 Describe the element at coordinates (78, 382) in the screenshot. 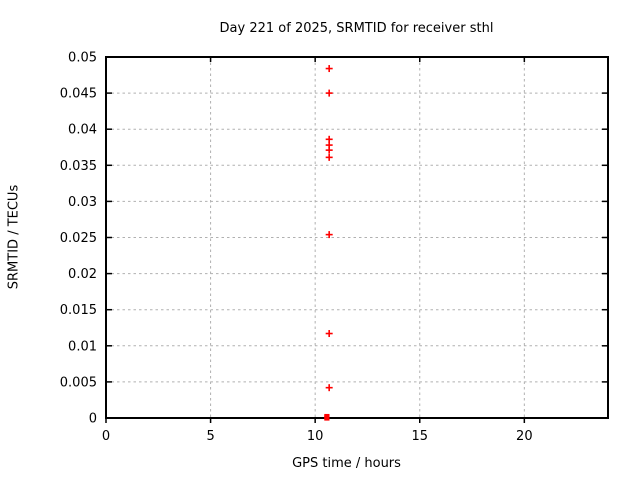

I see `y-tick-label: 0.005` at that location.